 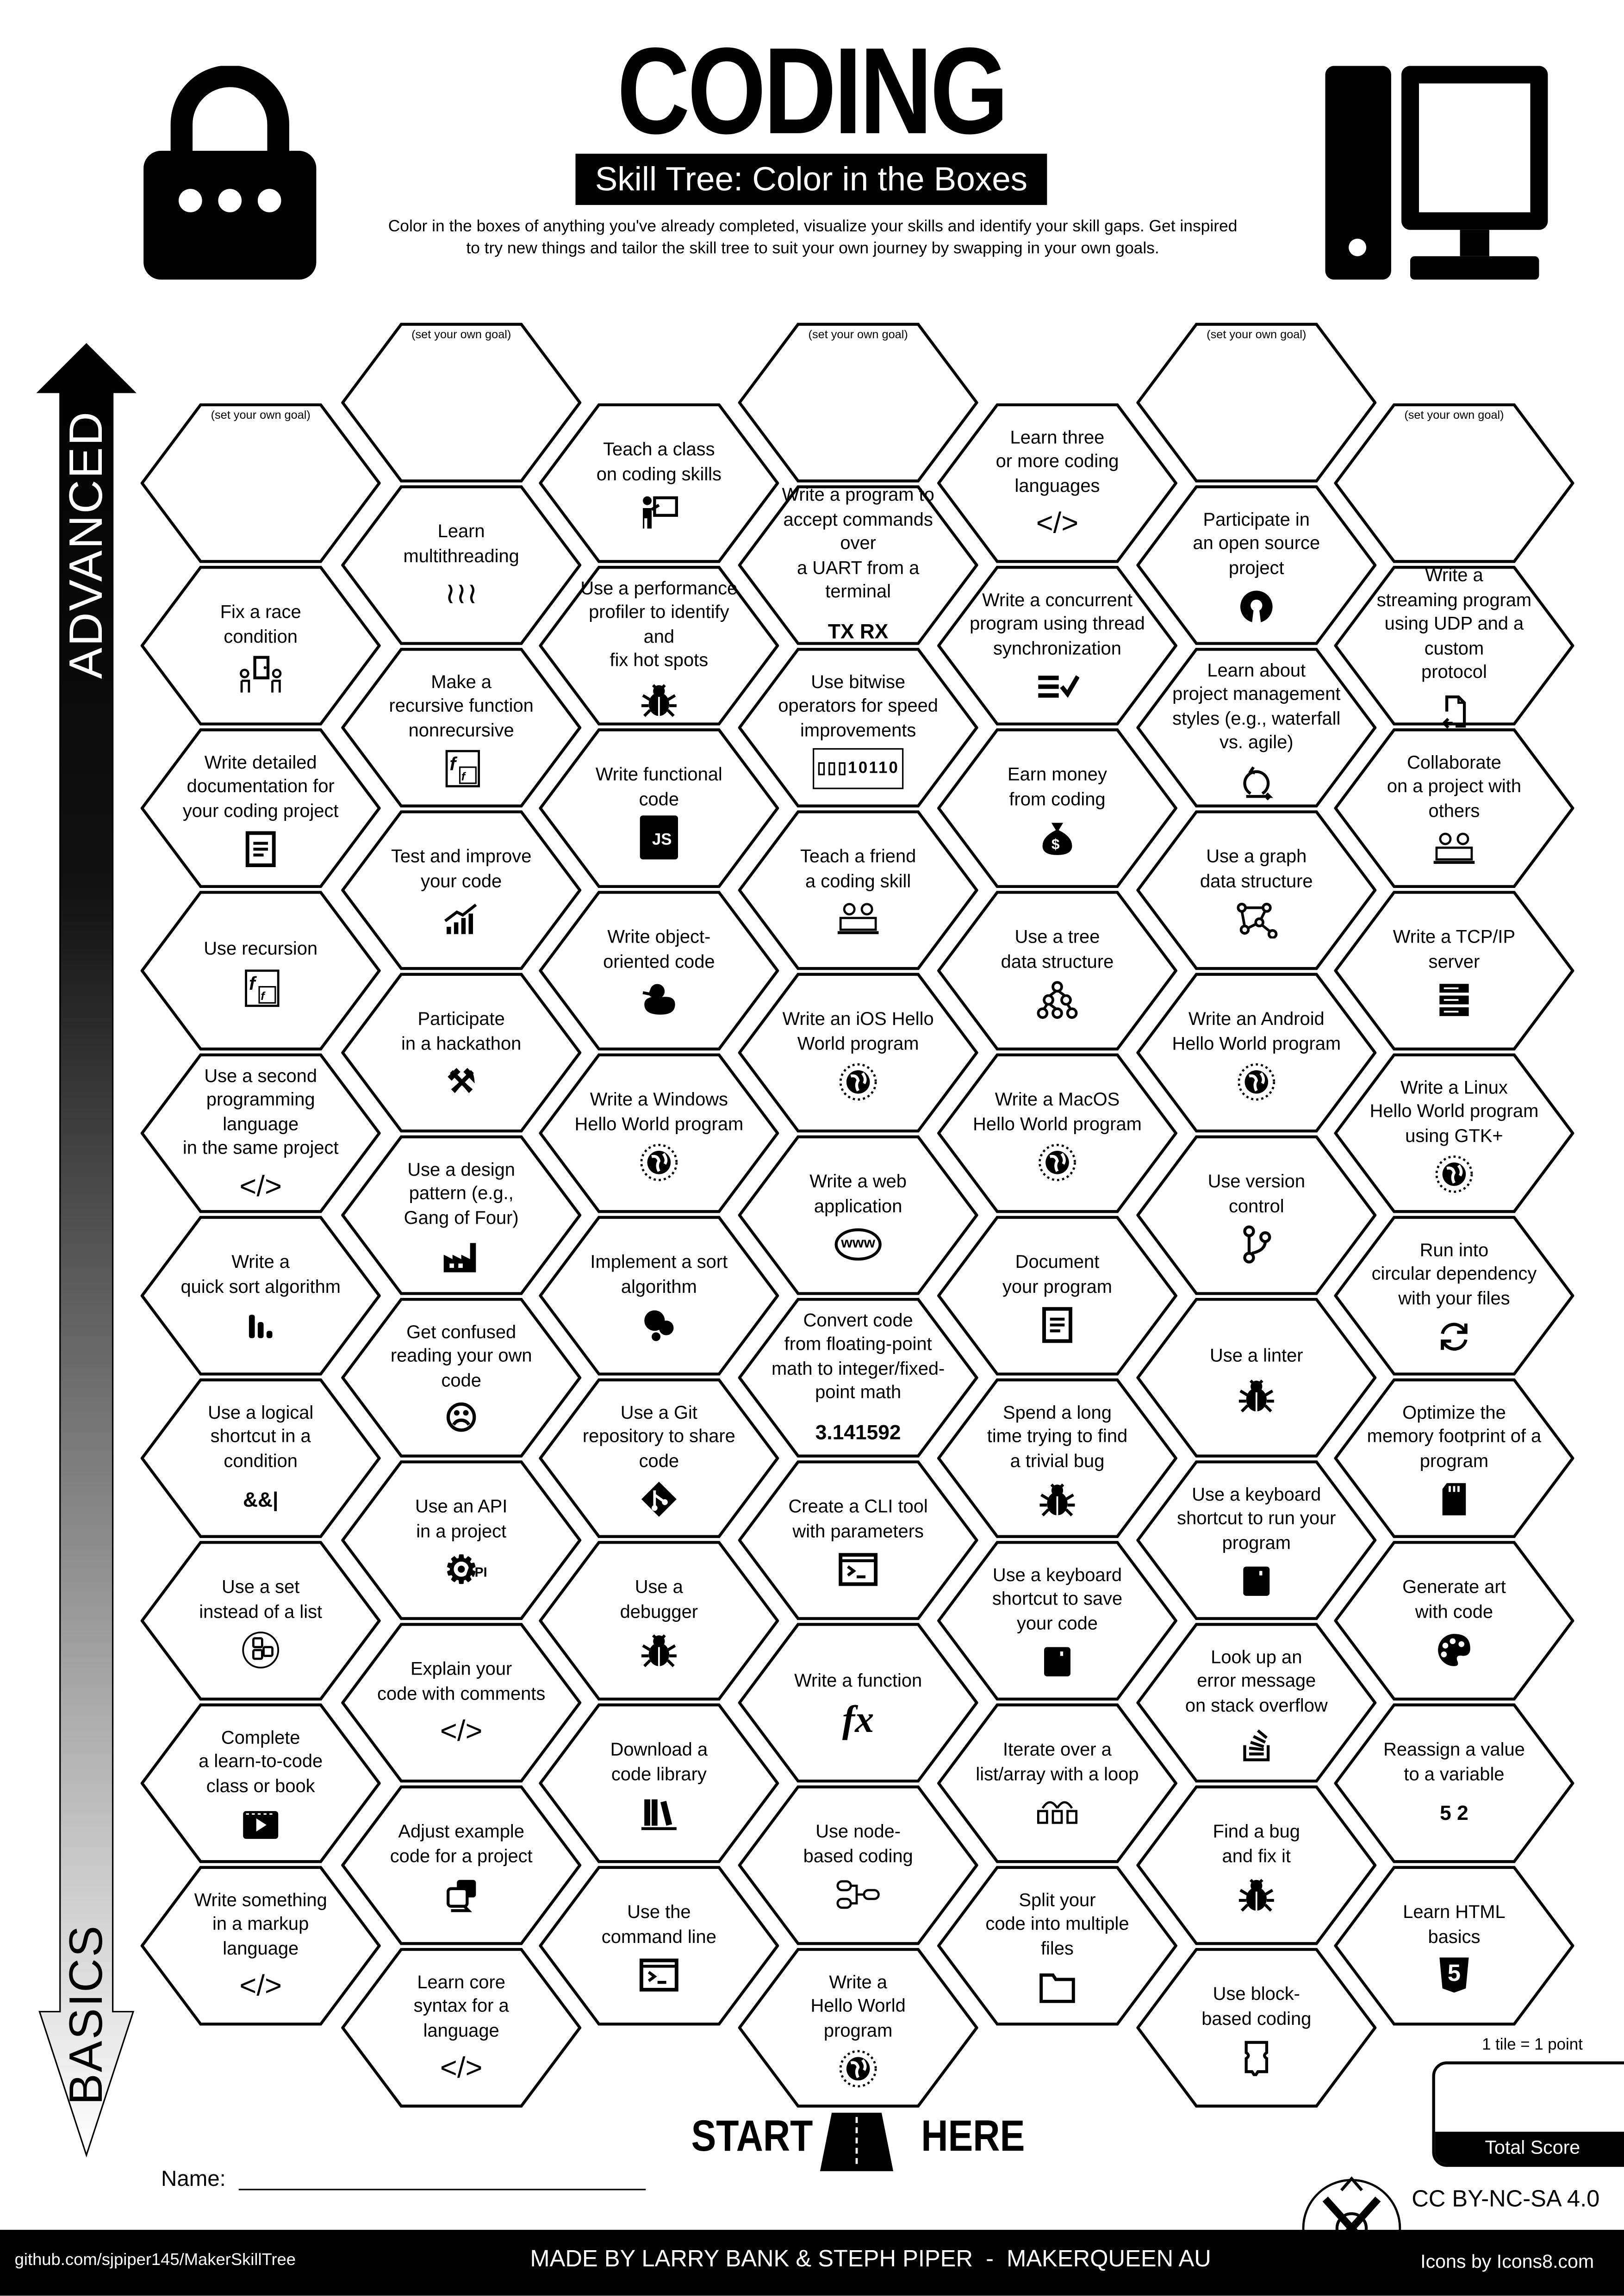 I want to click on skill-tile: Write a Hello World program, so click(x=858, y=2028).